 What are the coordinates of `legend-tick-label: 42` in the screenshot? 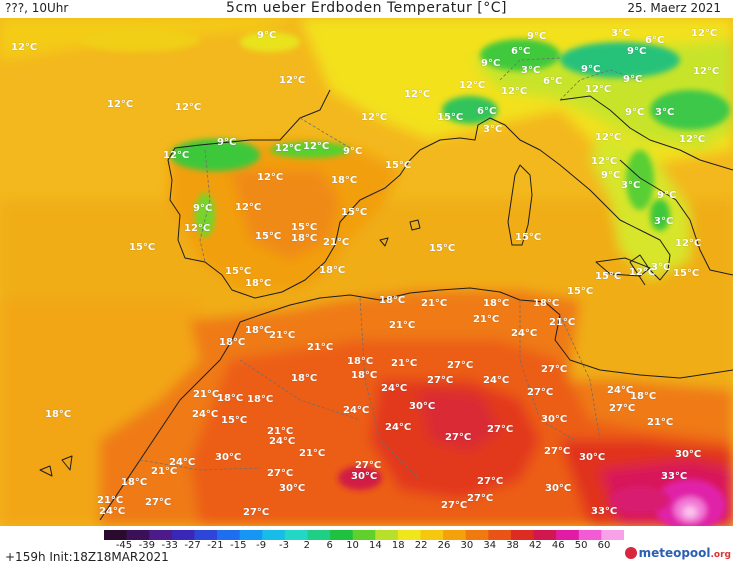 It's located at (535, 545).